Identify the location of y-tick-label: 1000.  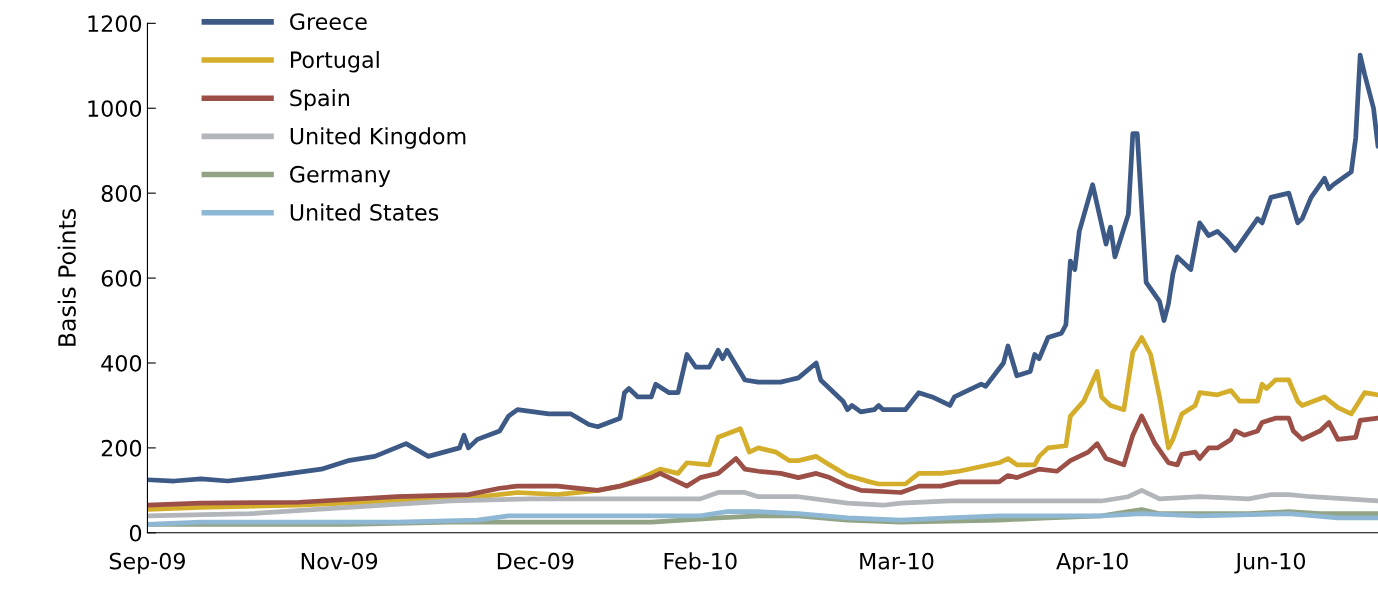
(115, 108).